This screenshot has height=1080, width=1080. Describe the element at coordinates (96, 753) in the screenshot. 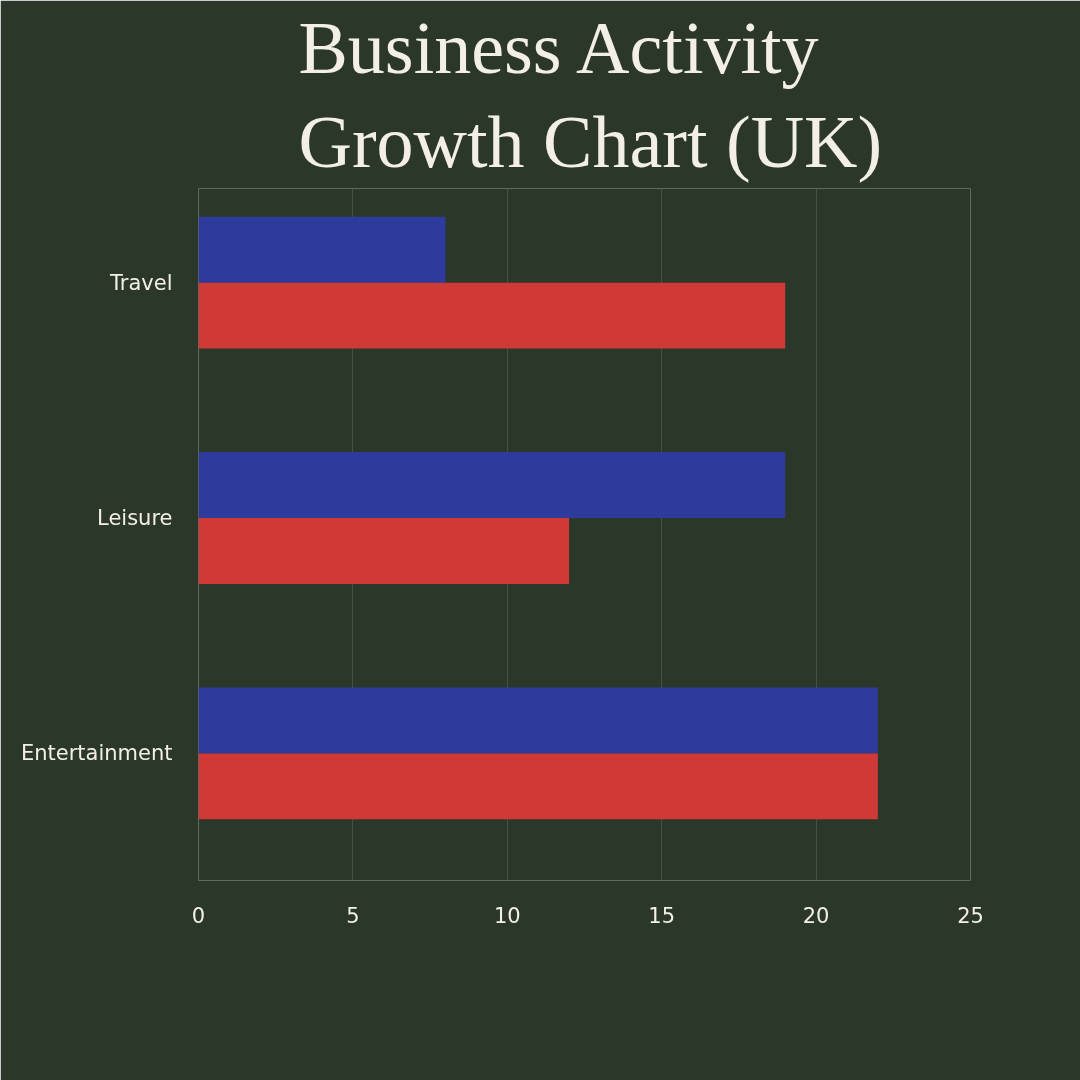

I see `y-tick-label: Entertainment` at that location.